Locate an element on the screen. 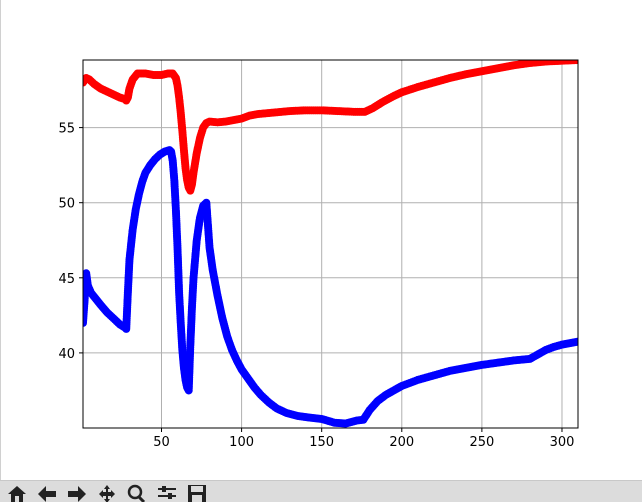 This screenshot has width=642, height=503. x-tick-label: 100 is located at coordinates (241, 442).